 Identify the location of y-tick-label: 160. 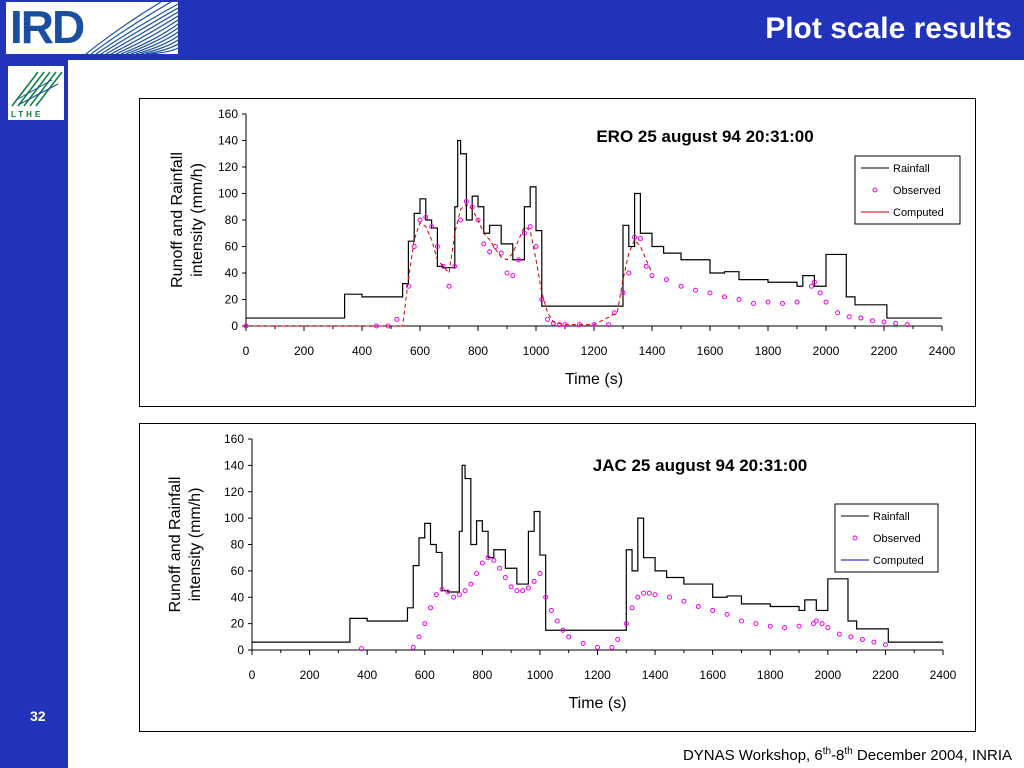
(234, 439).